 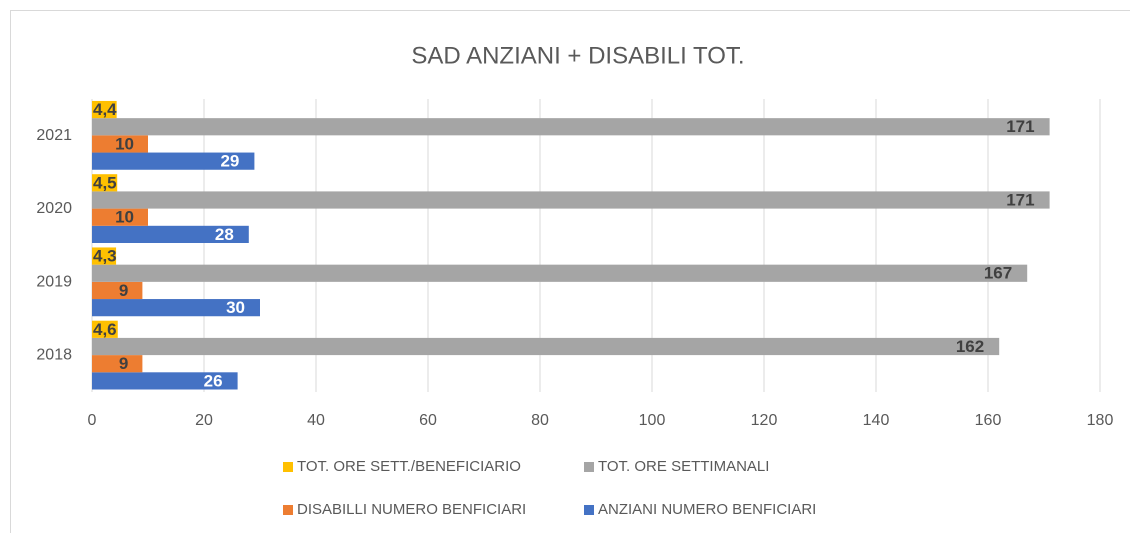 What do you see at coordinates (428, 420) in the screenshot?
I see `x-tick-label: 60` at bounding box center [428, 420].